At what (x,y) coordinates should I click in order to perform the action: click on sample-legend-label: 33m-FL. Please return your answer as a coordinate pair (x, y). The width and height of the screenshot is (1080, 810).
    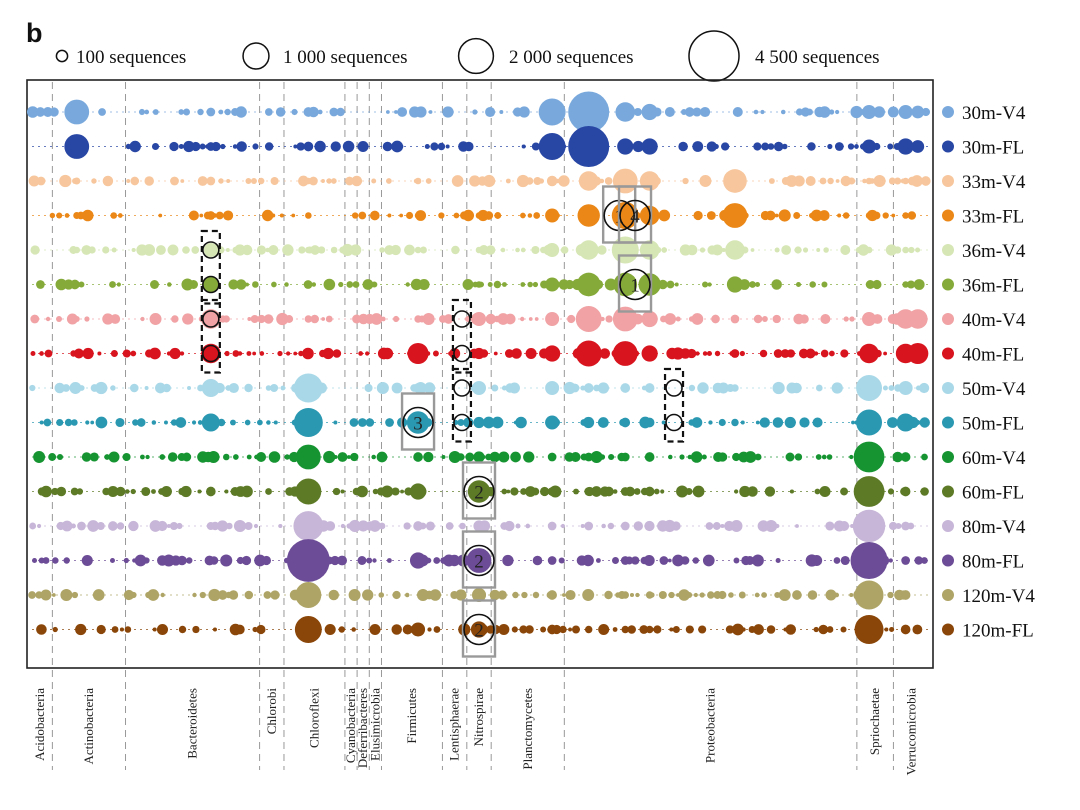
    Looking at the image, I should click on (993, 217).